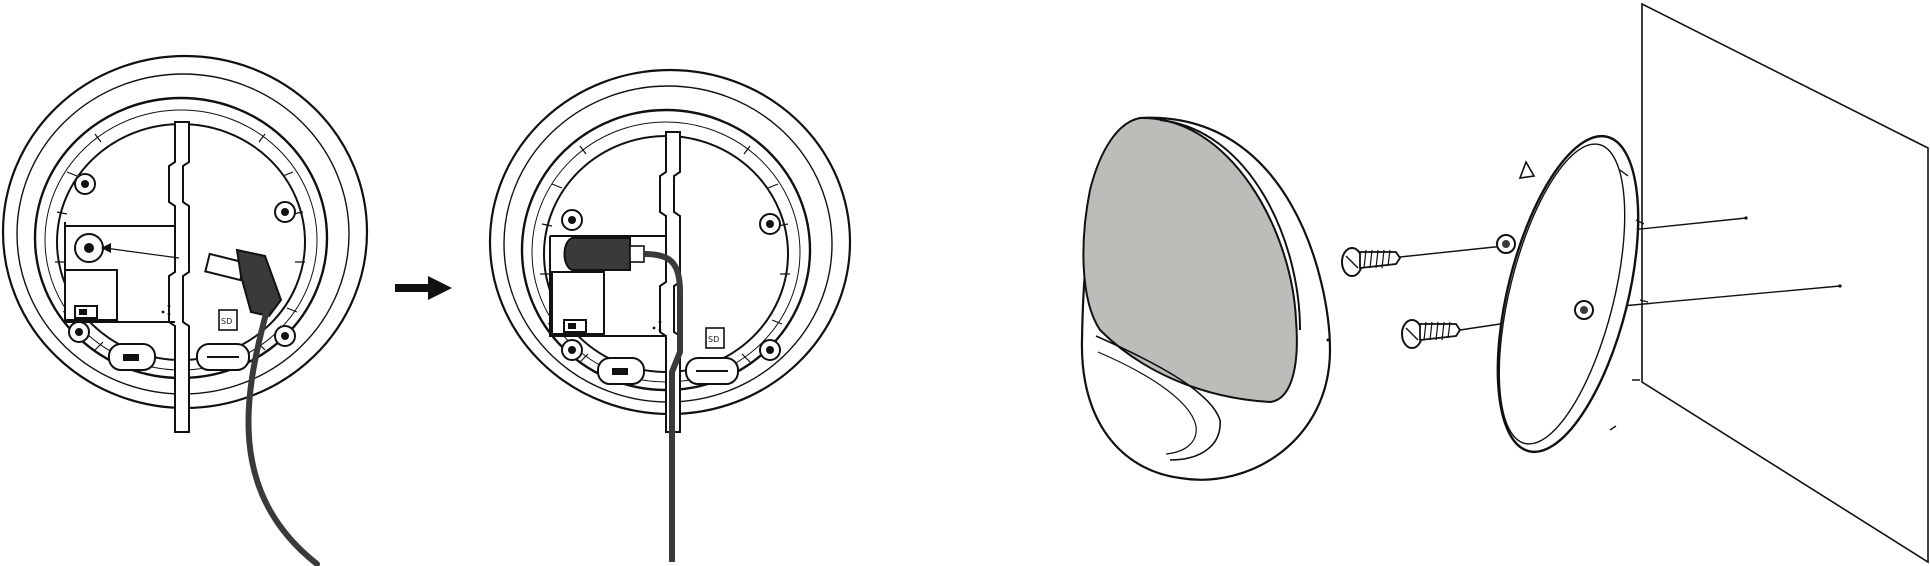  What do you see at coordinates (142, 253) in the screenshot?
I see `guide-line` at bounding box center [142, 253].